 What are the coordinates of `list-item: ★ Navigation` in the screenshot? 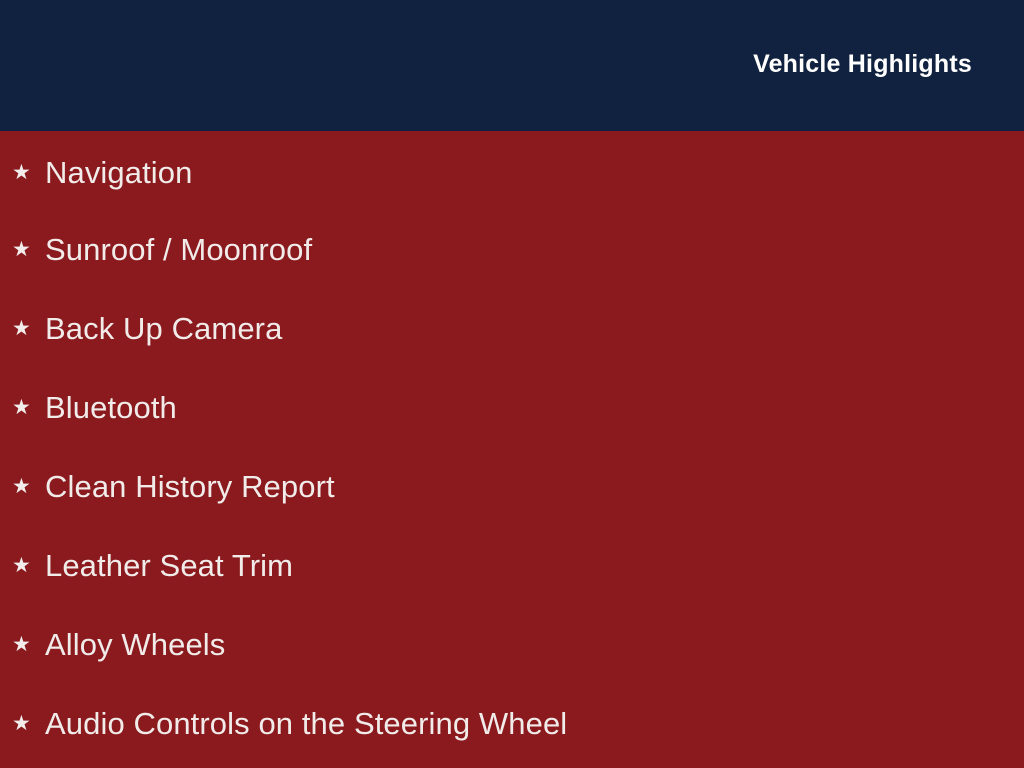 It's located at (512, 170).